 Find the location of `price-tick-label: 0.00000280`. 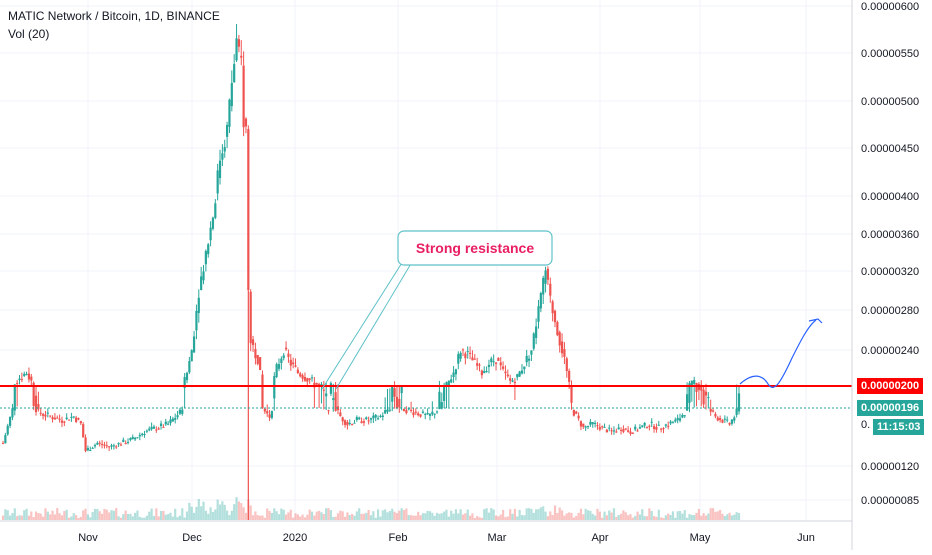

price-tick-label: 0.00000280 is located at coordinates (890, 311).